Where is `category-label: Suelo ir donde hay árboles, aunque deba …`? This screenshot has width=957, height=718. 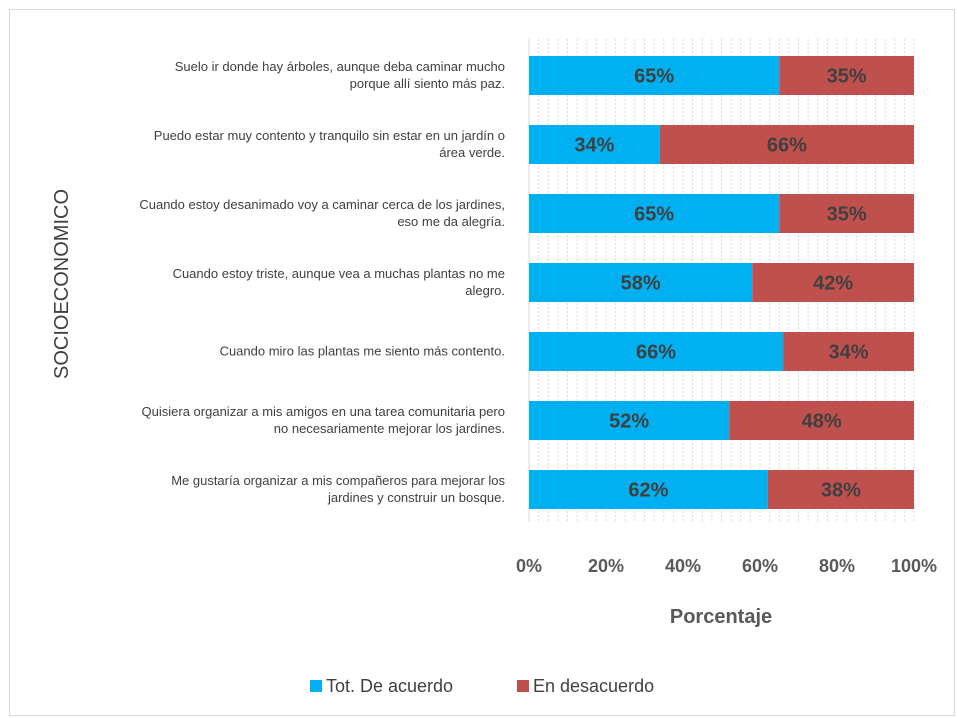
category-label: Suelo ir donde hay árboles, aunque deba … is located at coordinates (340, 66).